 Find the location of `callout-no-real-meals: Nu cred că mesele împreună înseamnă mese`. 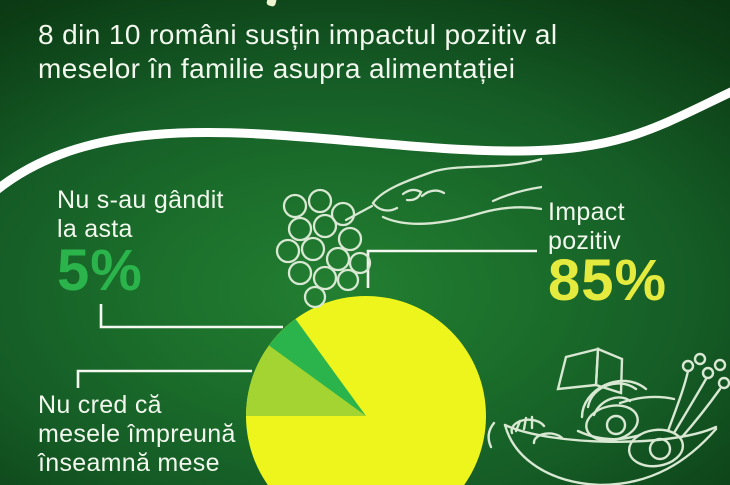

callout-no-real-meals: Nu cred că mesele împreună înseamnă mese is located at coordinates (137, 434).